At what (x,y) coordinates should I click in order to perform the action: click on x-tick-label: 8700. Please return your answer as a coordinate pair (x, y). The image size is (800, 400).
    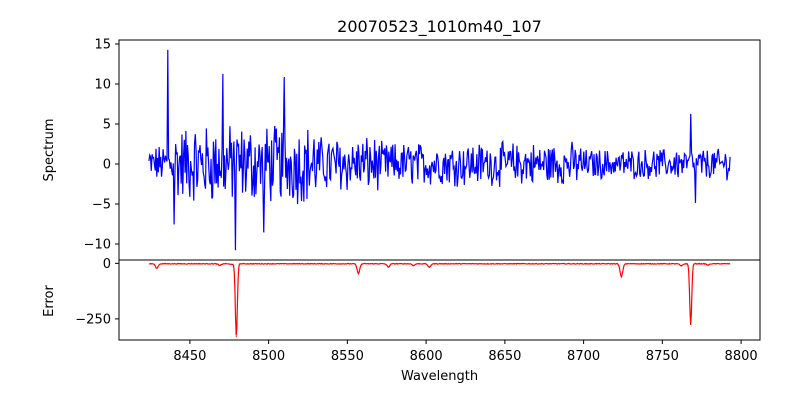
    Looking at the image, I should click on (583, 356).